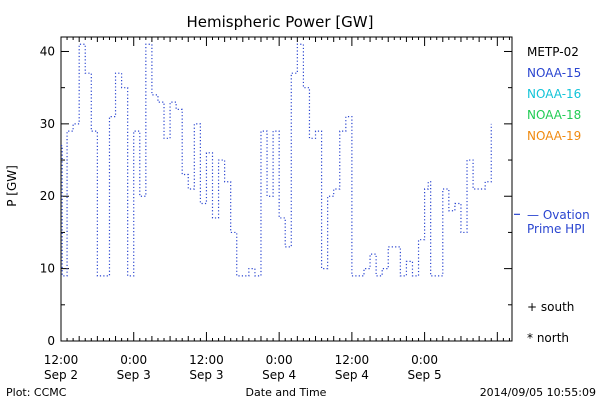 This screenshot has height=400, width=600. What do you see at coordinates (206, 360) in the screenshot?
I see `x-tick-time-label-2: 12:00` at bounding box center [206, 360].